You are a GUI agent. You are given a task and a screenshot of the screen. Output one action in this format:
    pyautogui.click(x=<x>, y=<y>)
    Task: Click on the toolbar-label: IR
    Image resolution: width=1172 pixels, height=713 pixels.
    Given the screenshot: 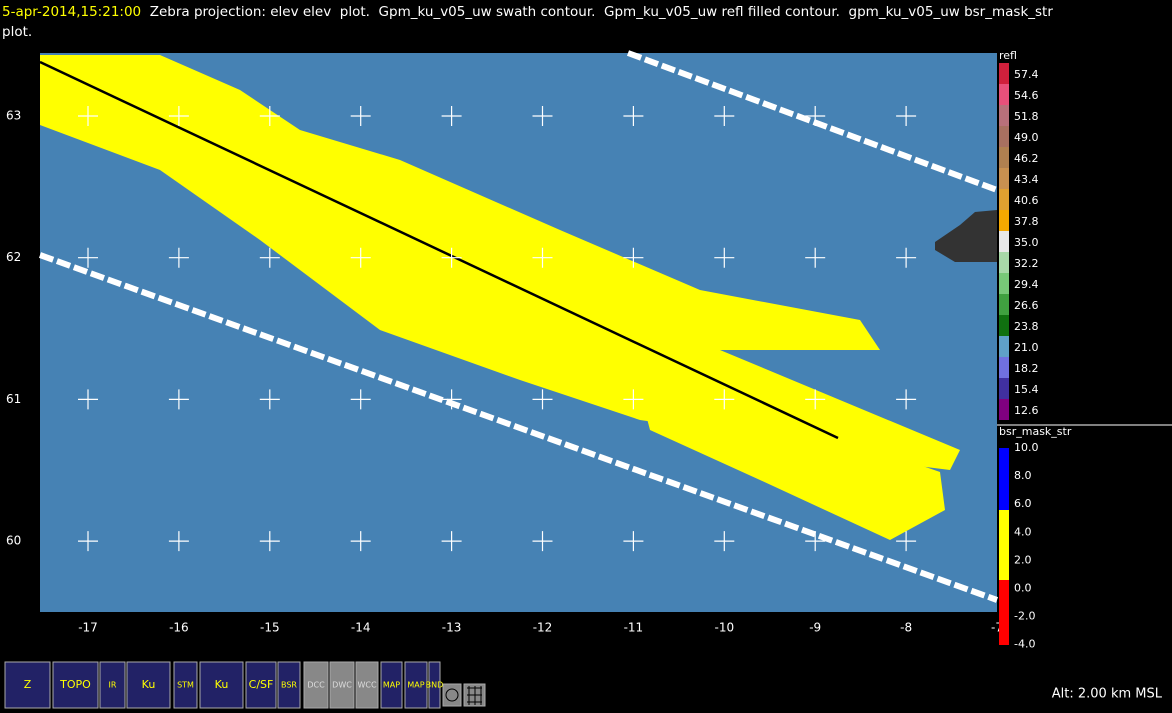 What is the action you would take?
    pyautogui.click(x=113, y=685)
    